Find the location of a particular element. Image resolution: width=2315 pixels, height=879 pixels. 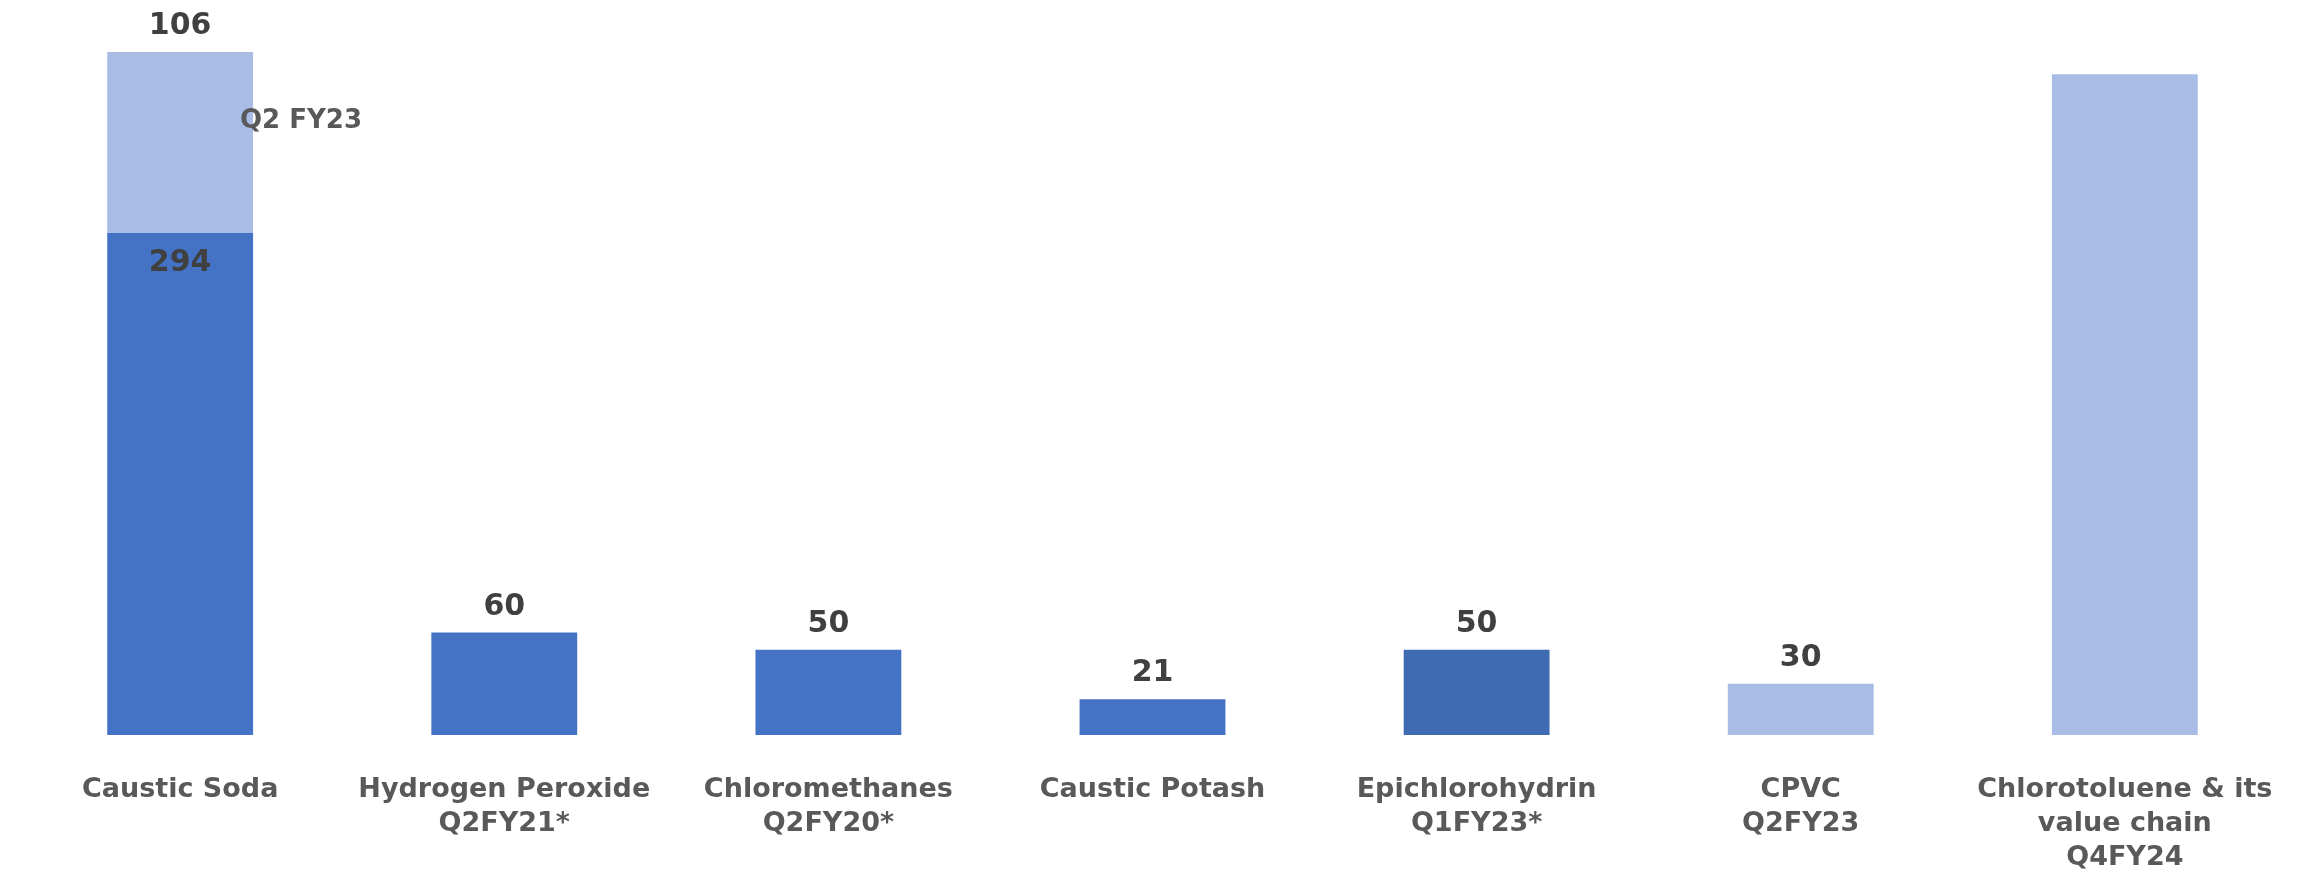

data-label: 106 is located at coordinates (180, 23).